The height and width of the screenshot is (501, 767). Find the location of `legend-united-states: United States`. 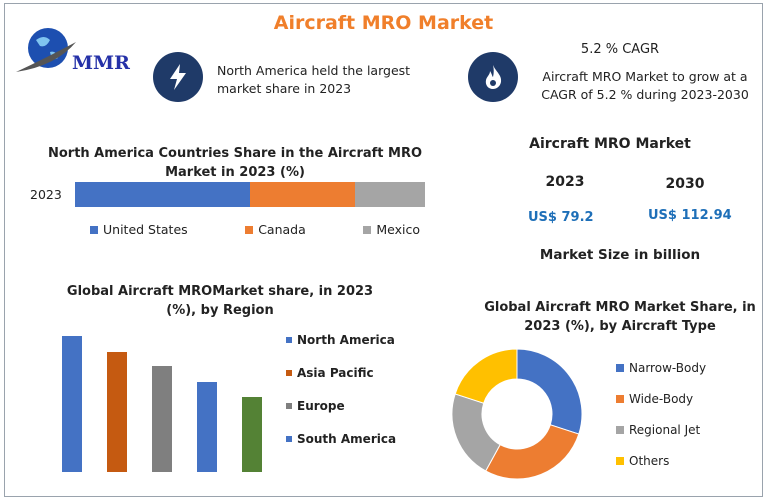

legend-united-states: United States is located at coordinates (139, 229).